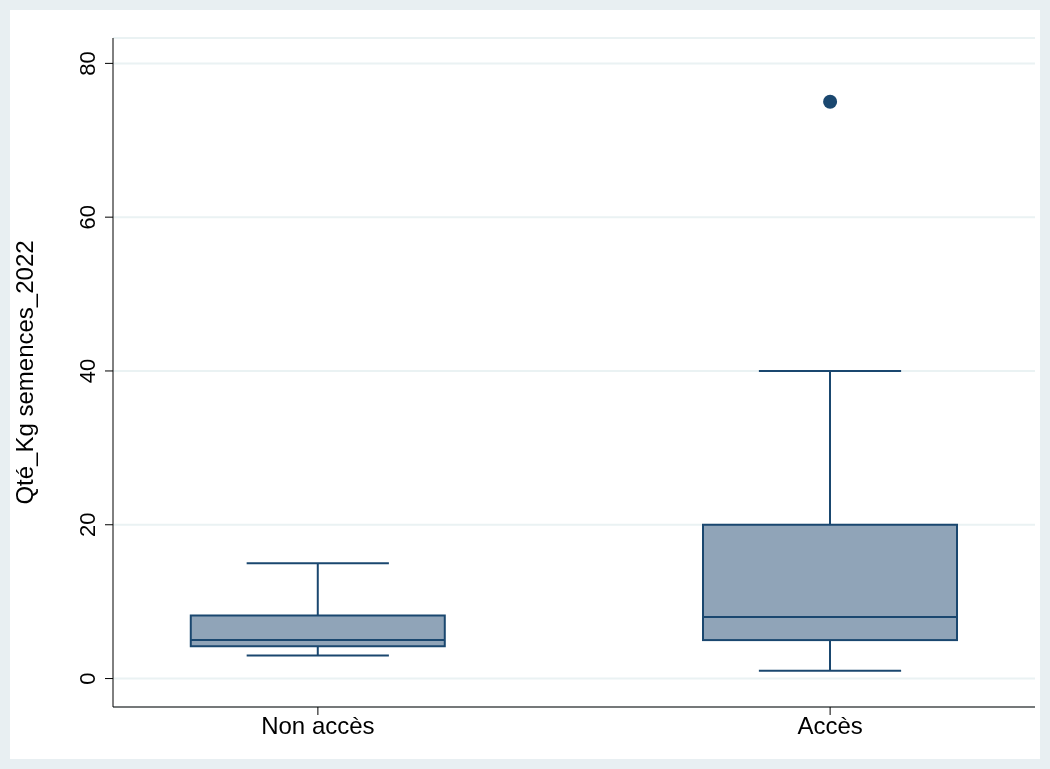 The height and width of the screenshot is (769, 1050). What do you see at coordinates (87, 63) in the screenshot?
I see `y-tick-label: 80` at bounding box center [87, 63].